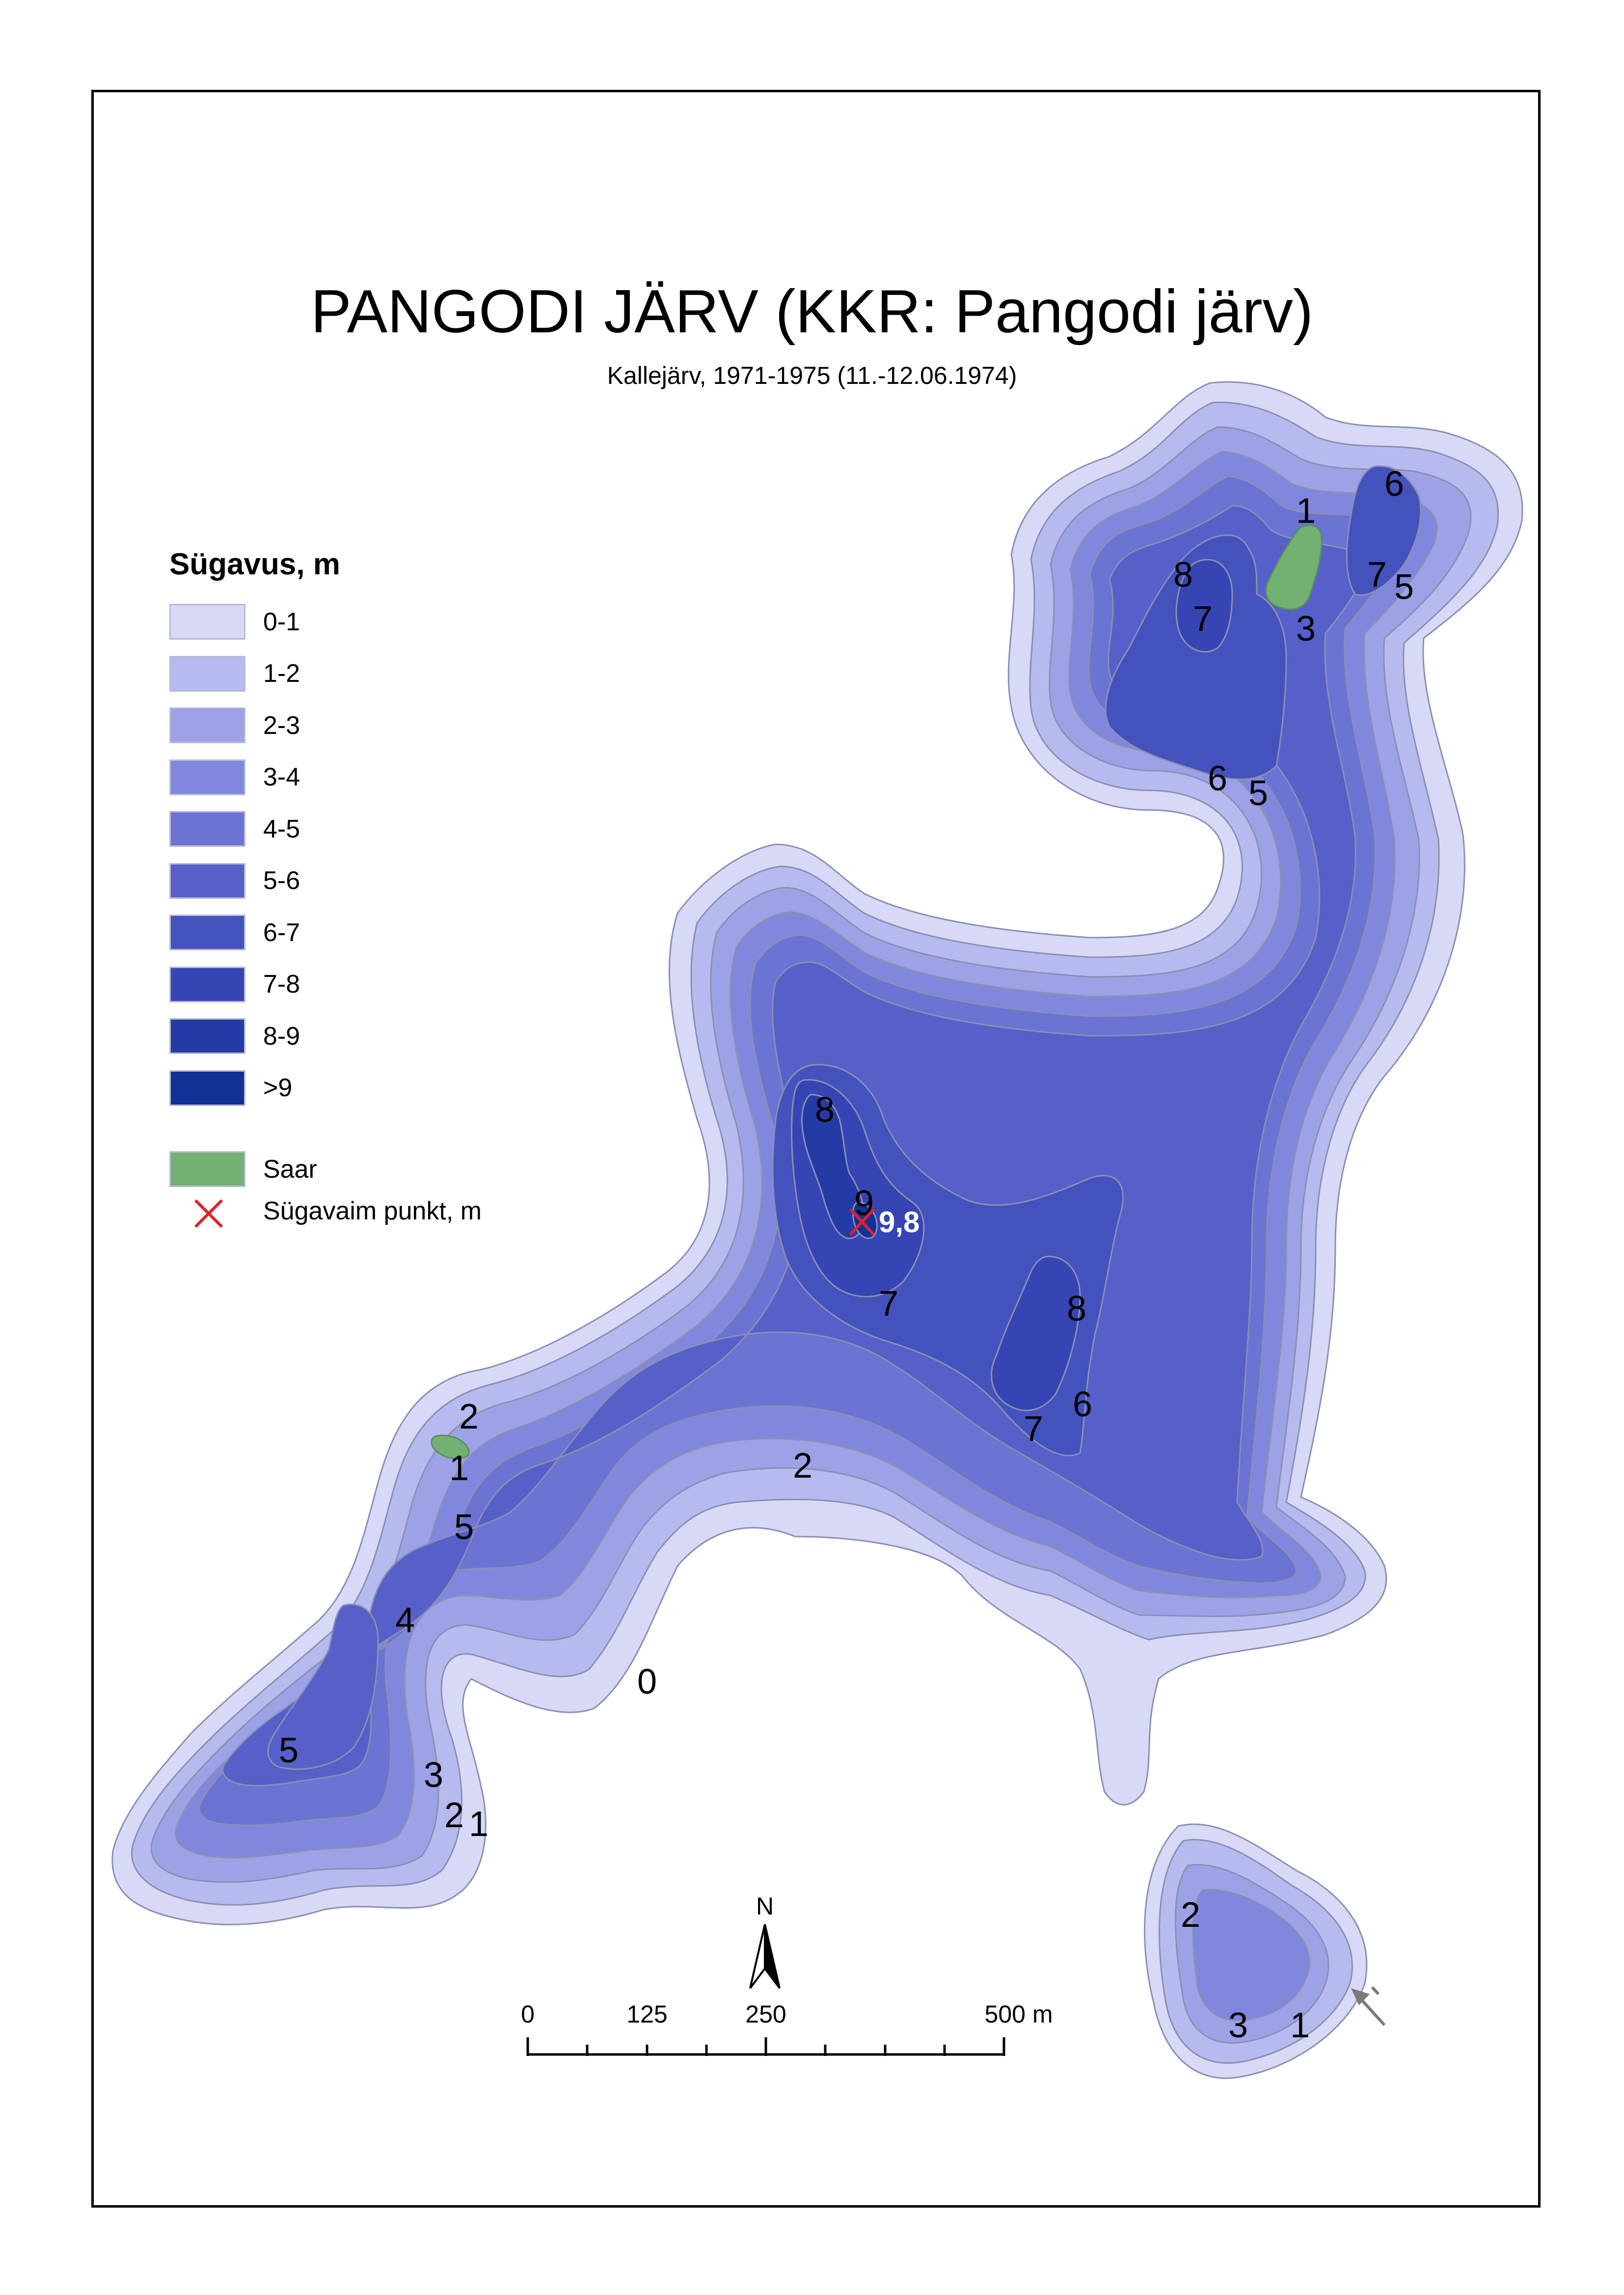 The image size is (1624, 2295). Describe the element at coordinates (812, 312) in the screenshot. I see `map-title: PANGODI JÄRV (KKR: Pangodi järv)` at that location.